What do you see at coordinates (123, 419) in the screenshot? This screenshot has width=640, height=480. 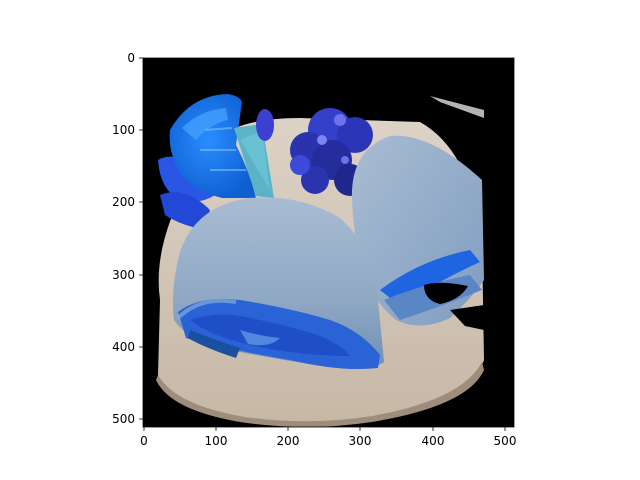 I see `y-tick-label: 500` at bounding box center [123, 419].